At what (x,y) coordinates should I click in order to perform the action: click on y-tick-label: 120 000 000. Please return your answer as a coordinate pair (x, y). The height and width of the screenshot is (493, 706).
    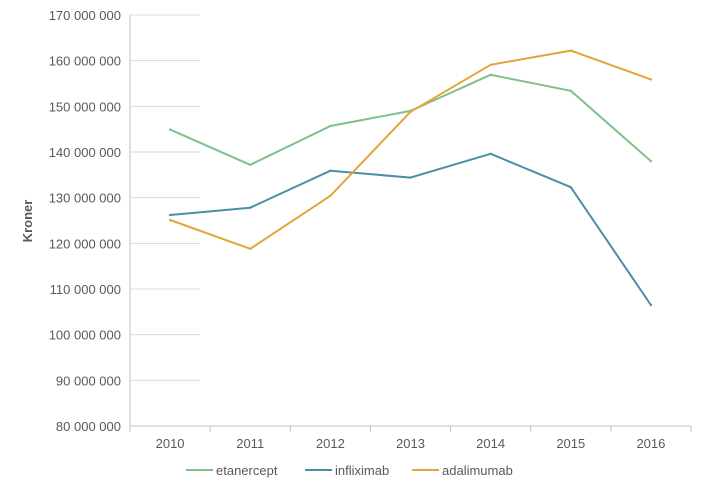
    Looking at the image, I should click on (85, 243).